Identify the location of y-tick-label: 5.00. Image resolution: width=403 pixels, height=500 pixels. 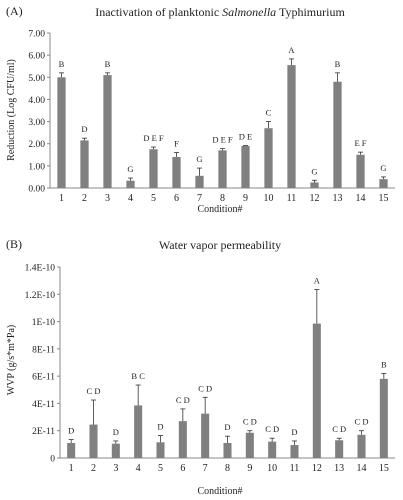
(36, 79).